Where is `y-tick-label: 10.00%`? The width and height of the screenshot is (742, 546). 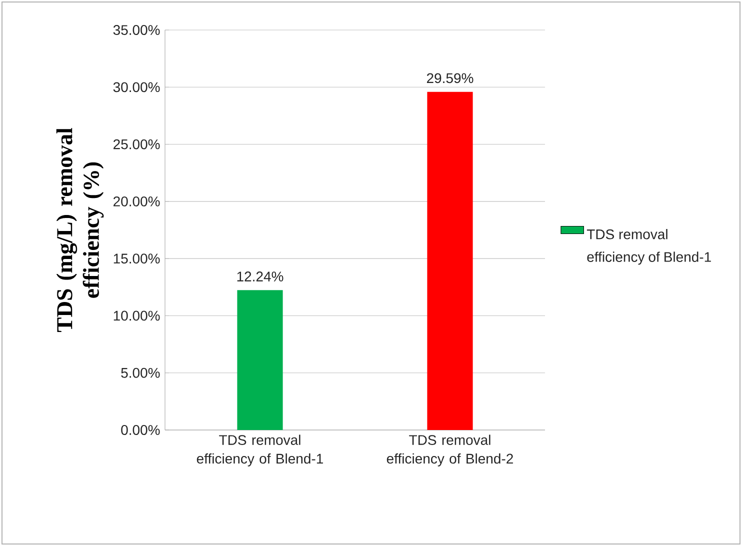 y-tick-label: 10.00% is located at coordinates (137, 315).